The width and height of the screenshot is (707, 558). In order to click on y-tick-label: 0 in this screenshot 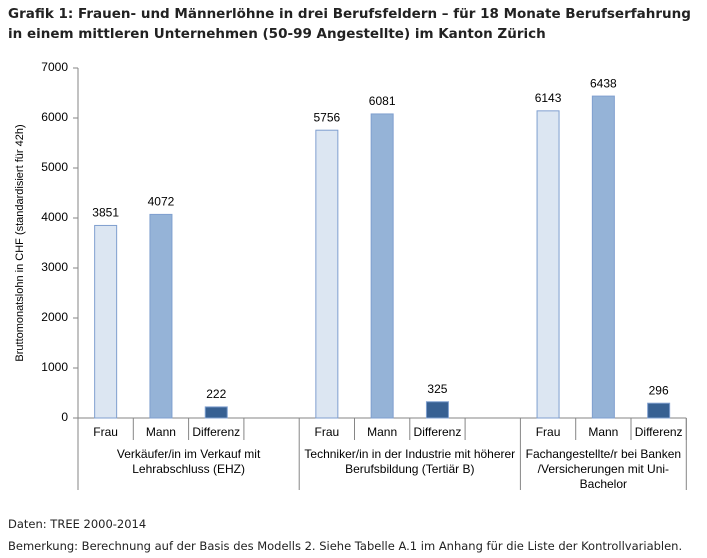, I will do `click(64, 417)`.